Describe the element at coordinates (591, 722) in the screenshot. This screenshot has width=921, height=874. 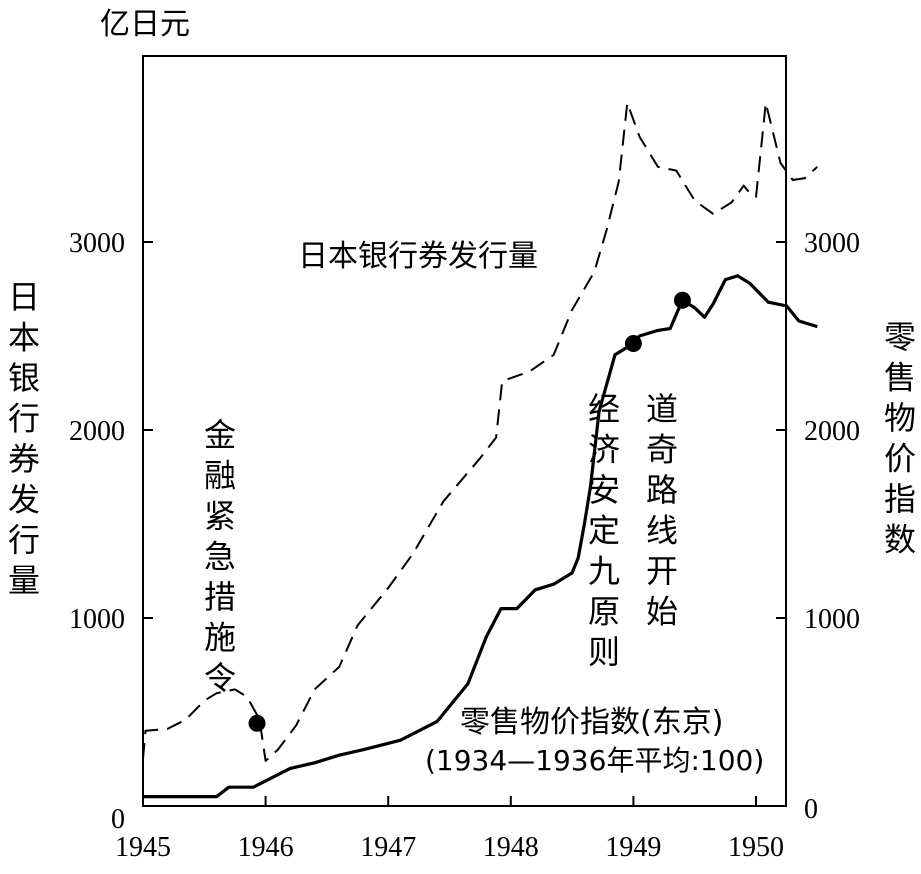
I see `price-index-series-label: 零售物价指数(东京)` at that location.